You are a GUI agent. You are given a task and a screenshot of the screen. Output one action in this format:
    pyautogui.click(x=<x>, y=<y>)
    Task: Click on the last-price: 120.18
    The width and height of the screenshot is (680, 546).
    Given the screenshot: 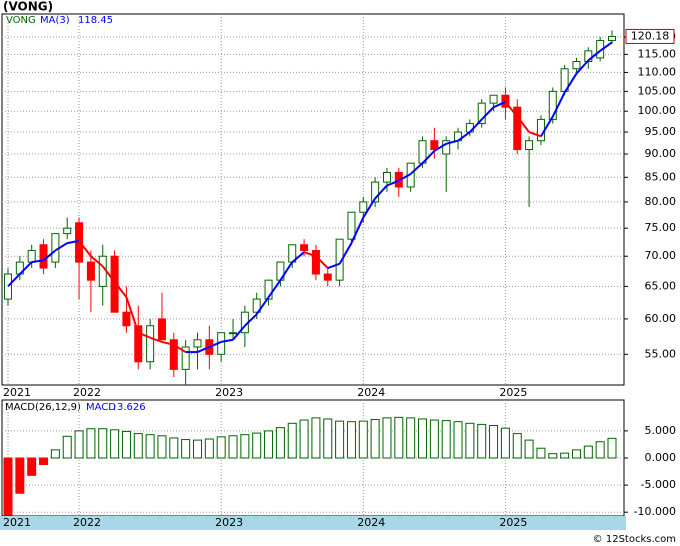 What is the action you would take?
    pyautogui.click(x=650, y=35)
    